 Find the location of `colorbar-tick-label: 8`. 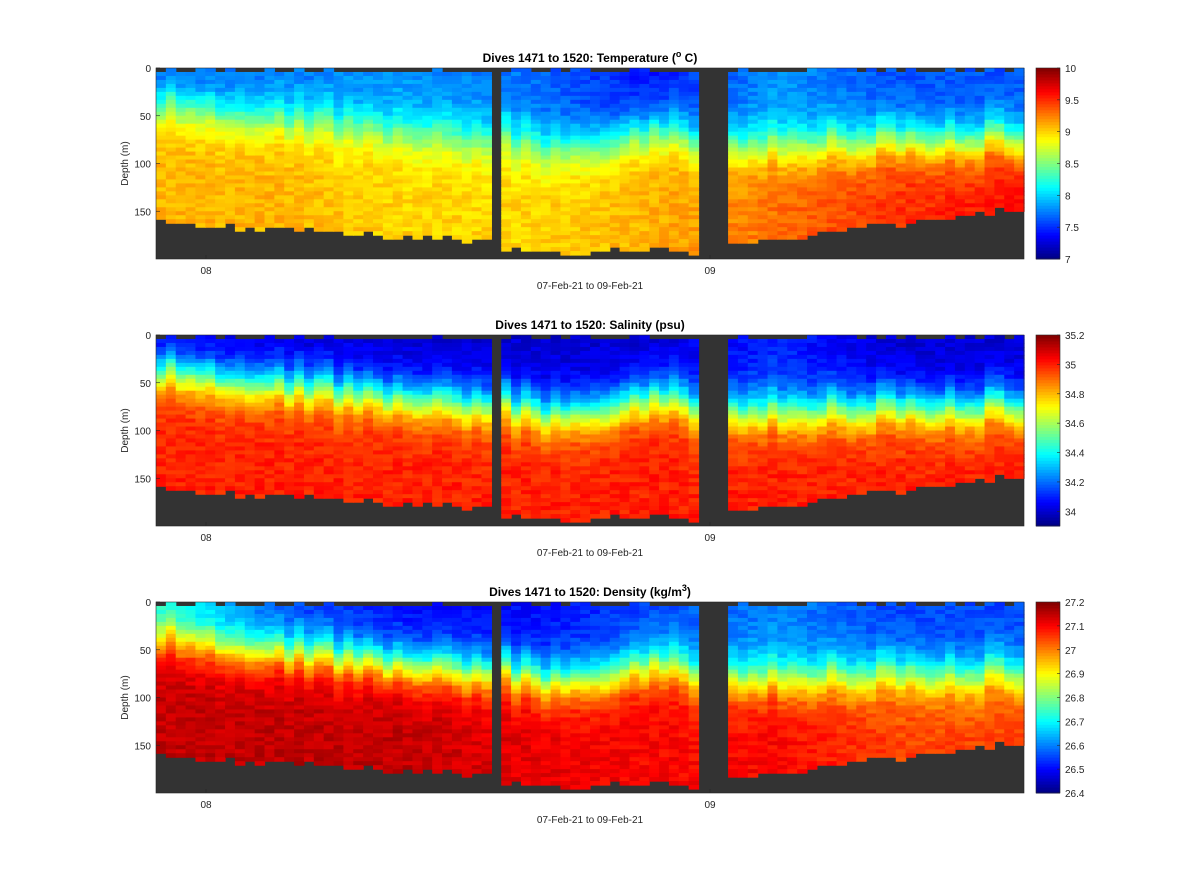

colorbar-tick-label: 8 is located at coordinates (1068, 196).